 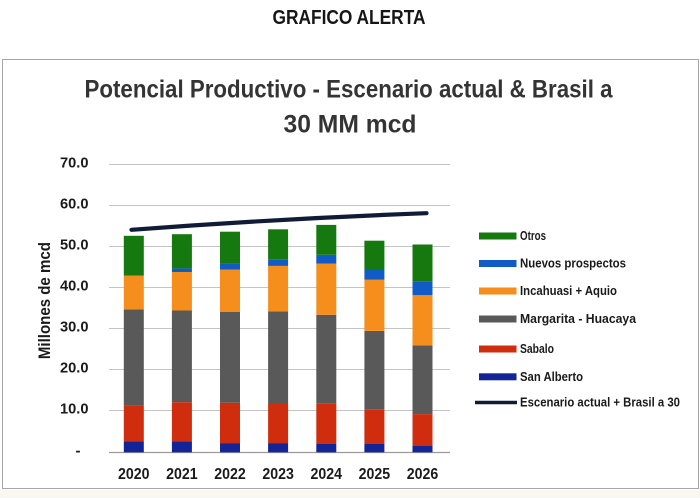 What do you see at coordinates (44, 300) in the screenshot?
I see `svg-text: Millones de mcd` at bounding box center [44, 300].